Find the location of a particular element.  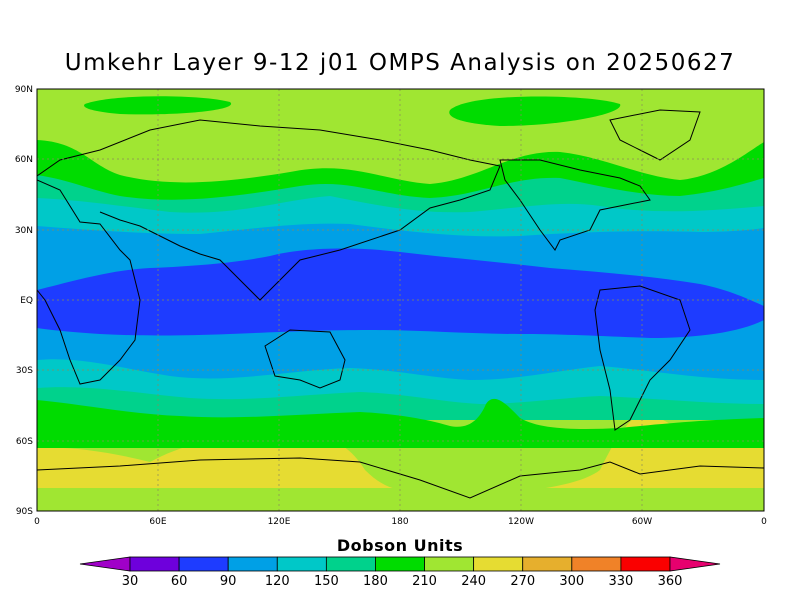

coastline-south-america is located at coordinates (642, 358).